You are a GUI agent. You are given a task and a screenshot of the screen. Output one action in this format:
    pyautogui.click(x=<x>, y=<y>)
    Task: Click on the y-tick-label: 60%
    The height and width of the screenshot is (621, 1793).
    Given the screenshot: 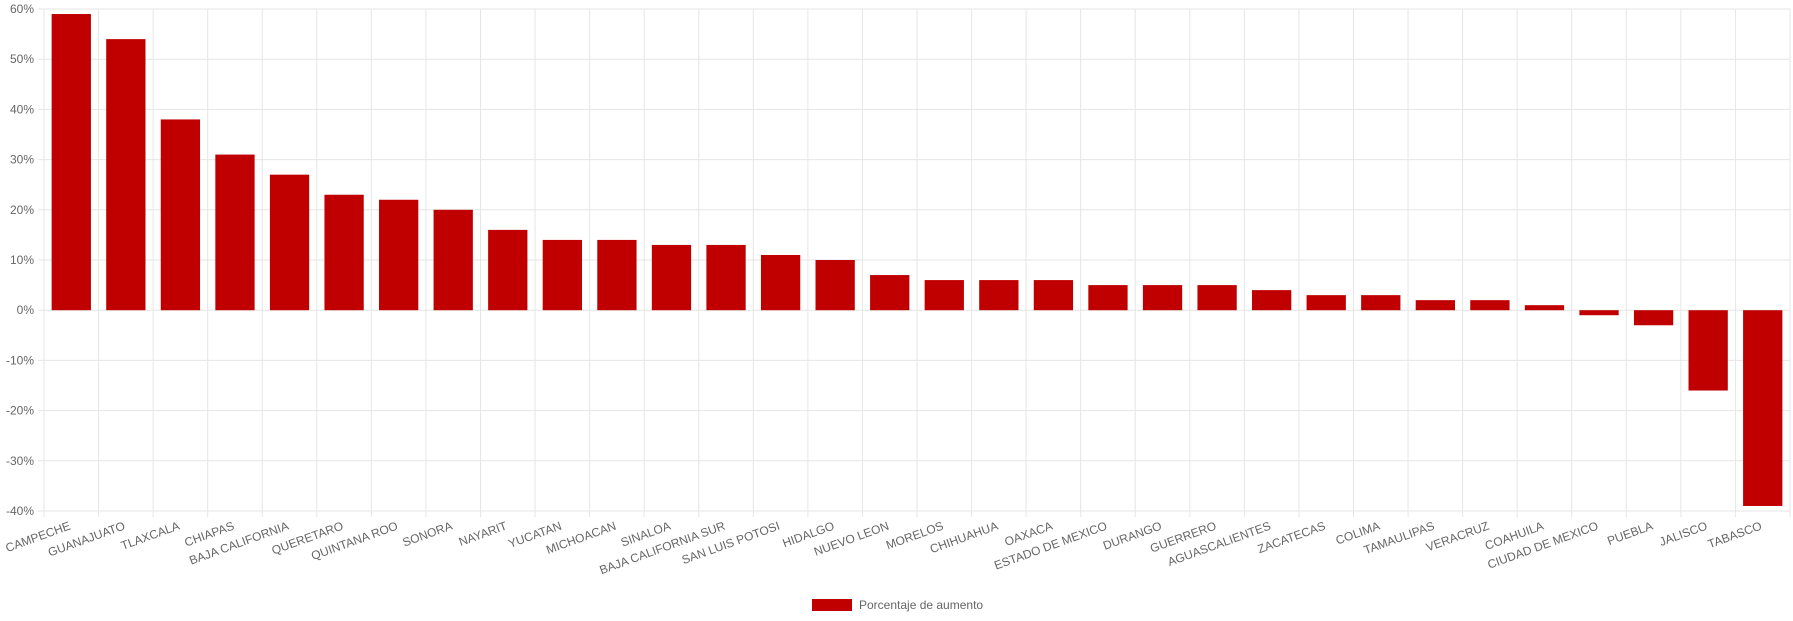 What is the action you would take?
    pyautogui.click(x=22, y=9)
    